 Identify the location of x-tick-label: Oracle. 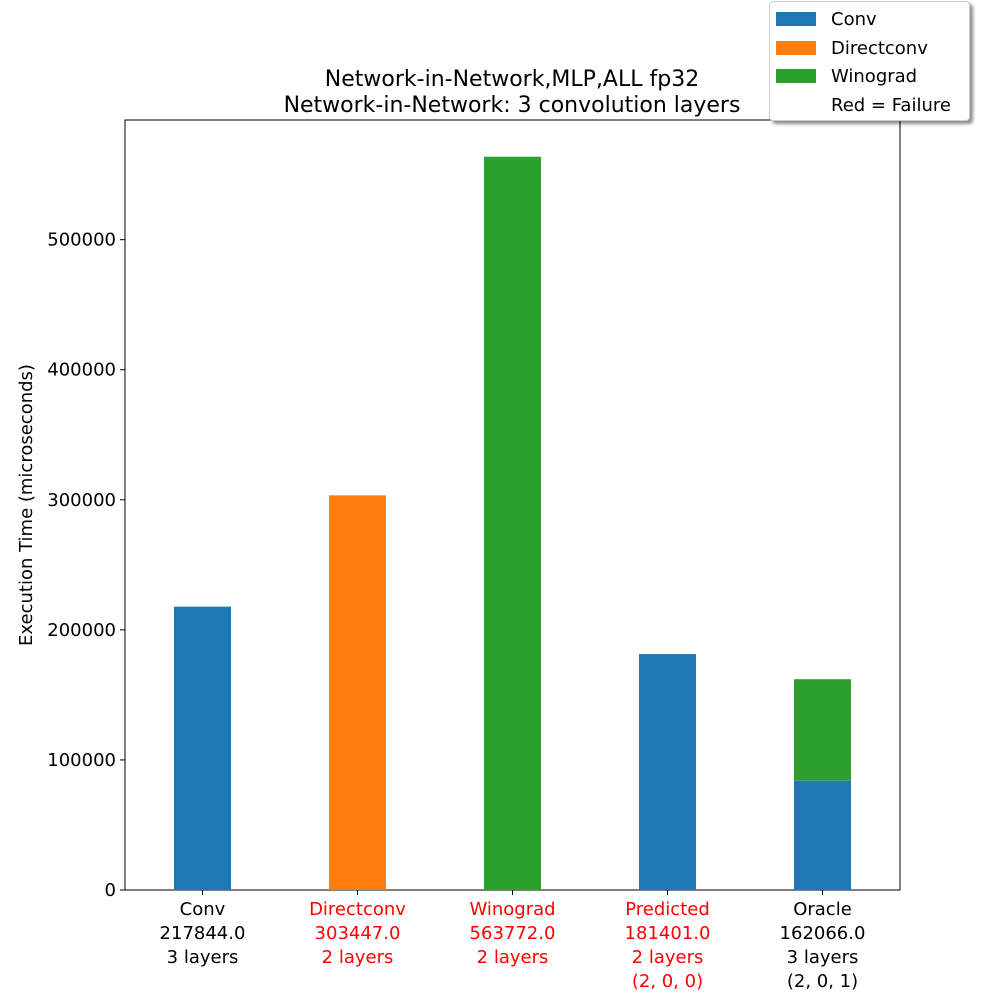
(822, 909).